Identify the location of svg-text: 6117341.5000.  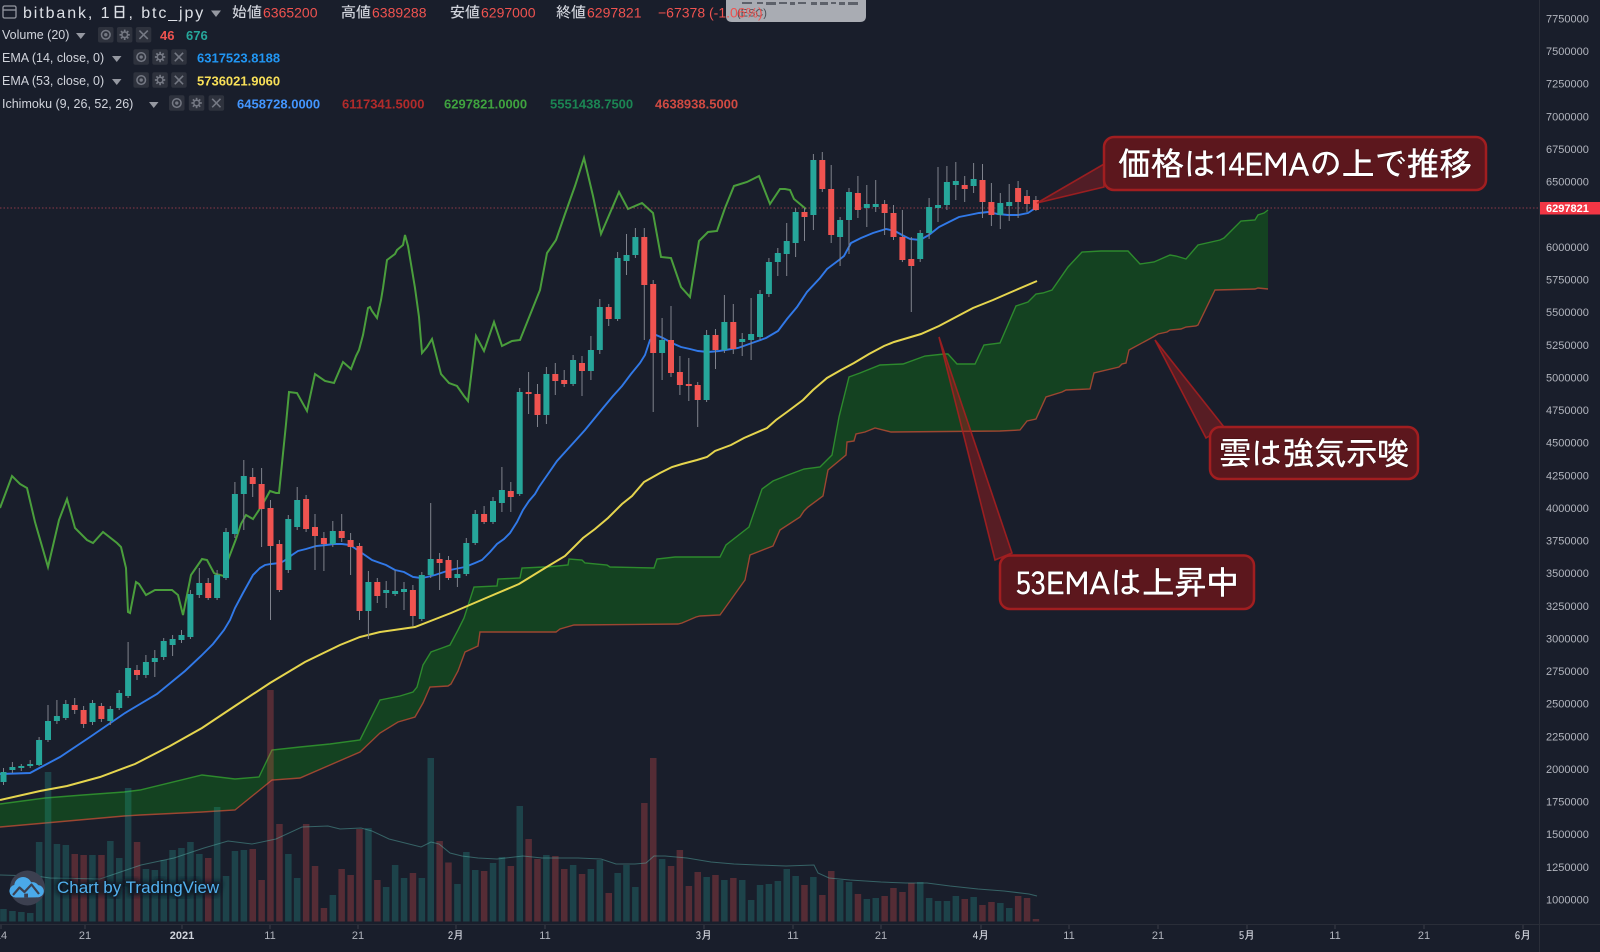
(383, 104).